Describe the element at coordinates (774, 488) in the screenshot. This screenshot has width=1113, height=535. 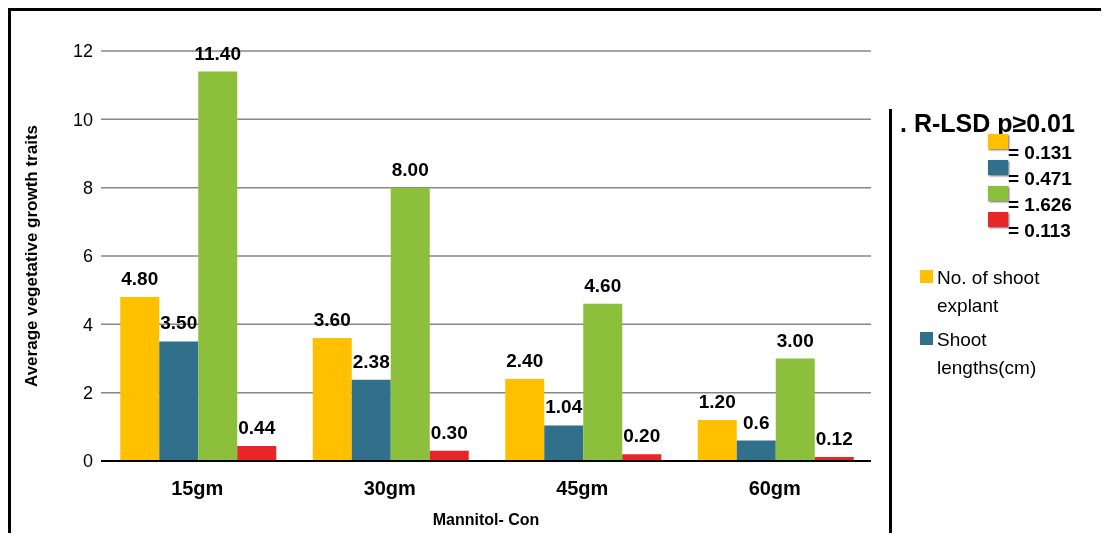
I see `x-tick-label: 60gm` at that location.